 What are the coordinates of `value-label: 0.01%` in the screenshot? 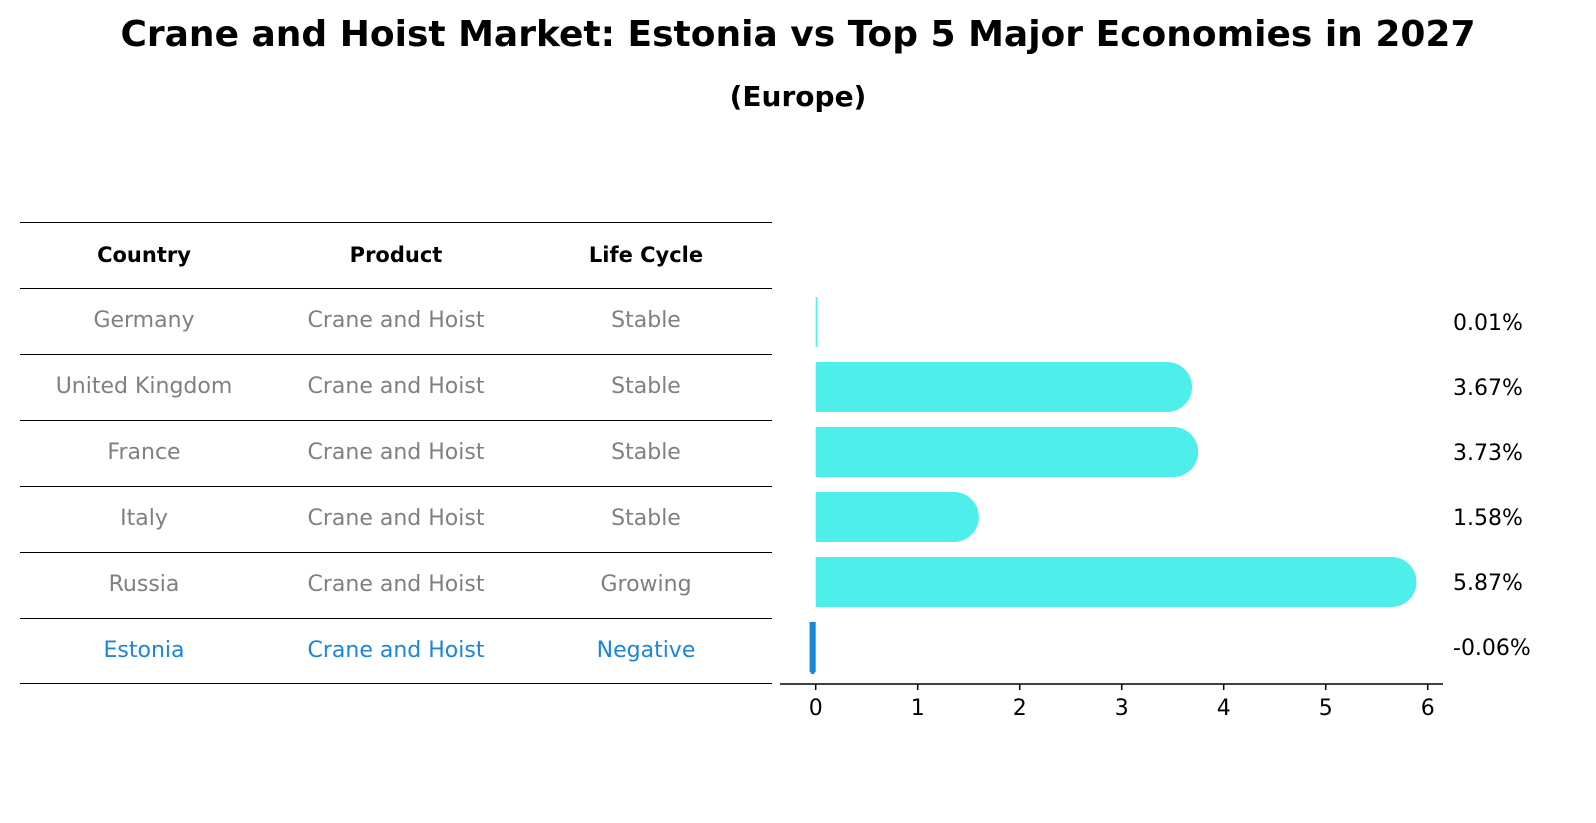 It's located at (1488, 323).